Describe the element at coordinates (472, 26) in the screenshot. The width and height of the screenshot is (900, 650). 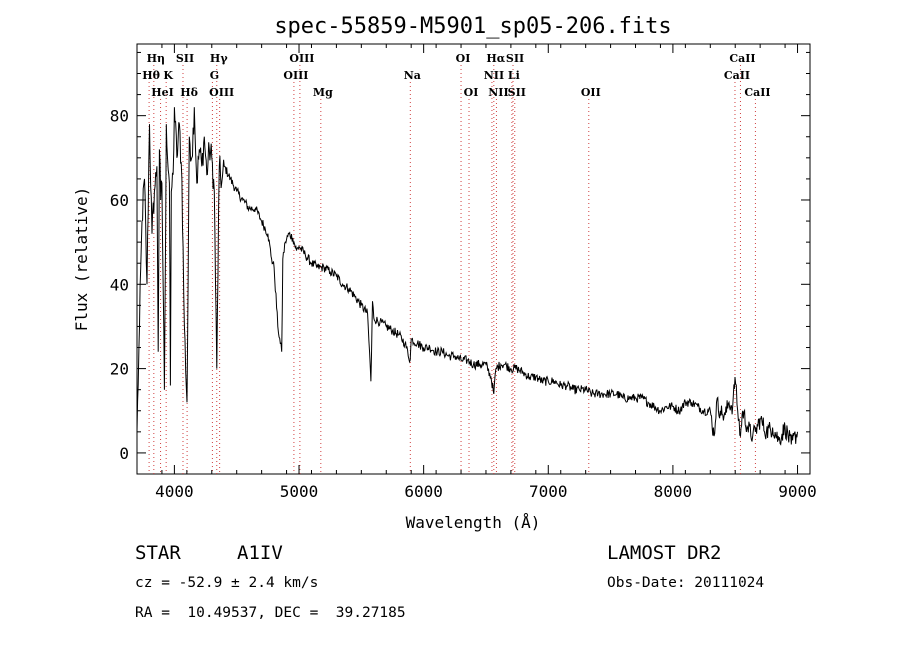
I see `chart-title: spec-55859-M5901_sp05-206.fits` at that location.